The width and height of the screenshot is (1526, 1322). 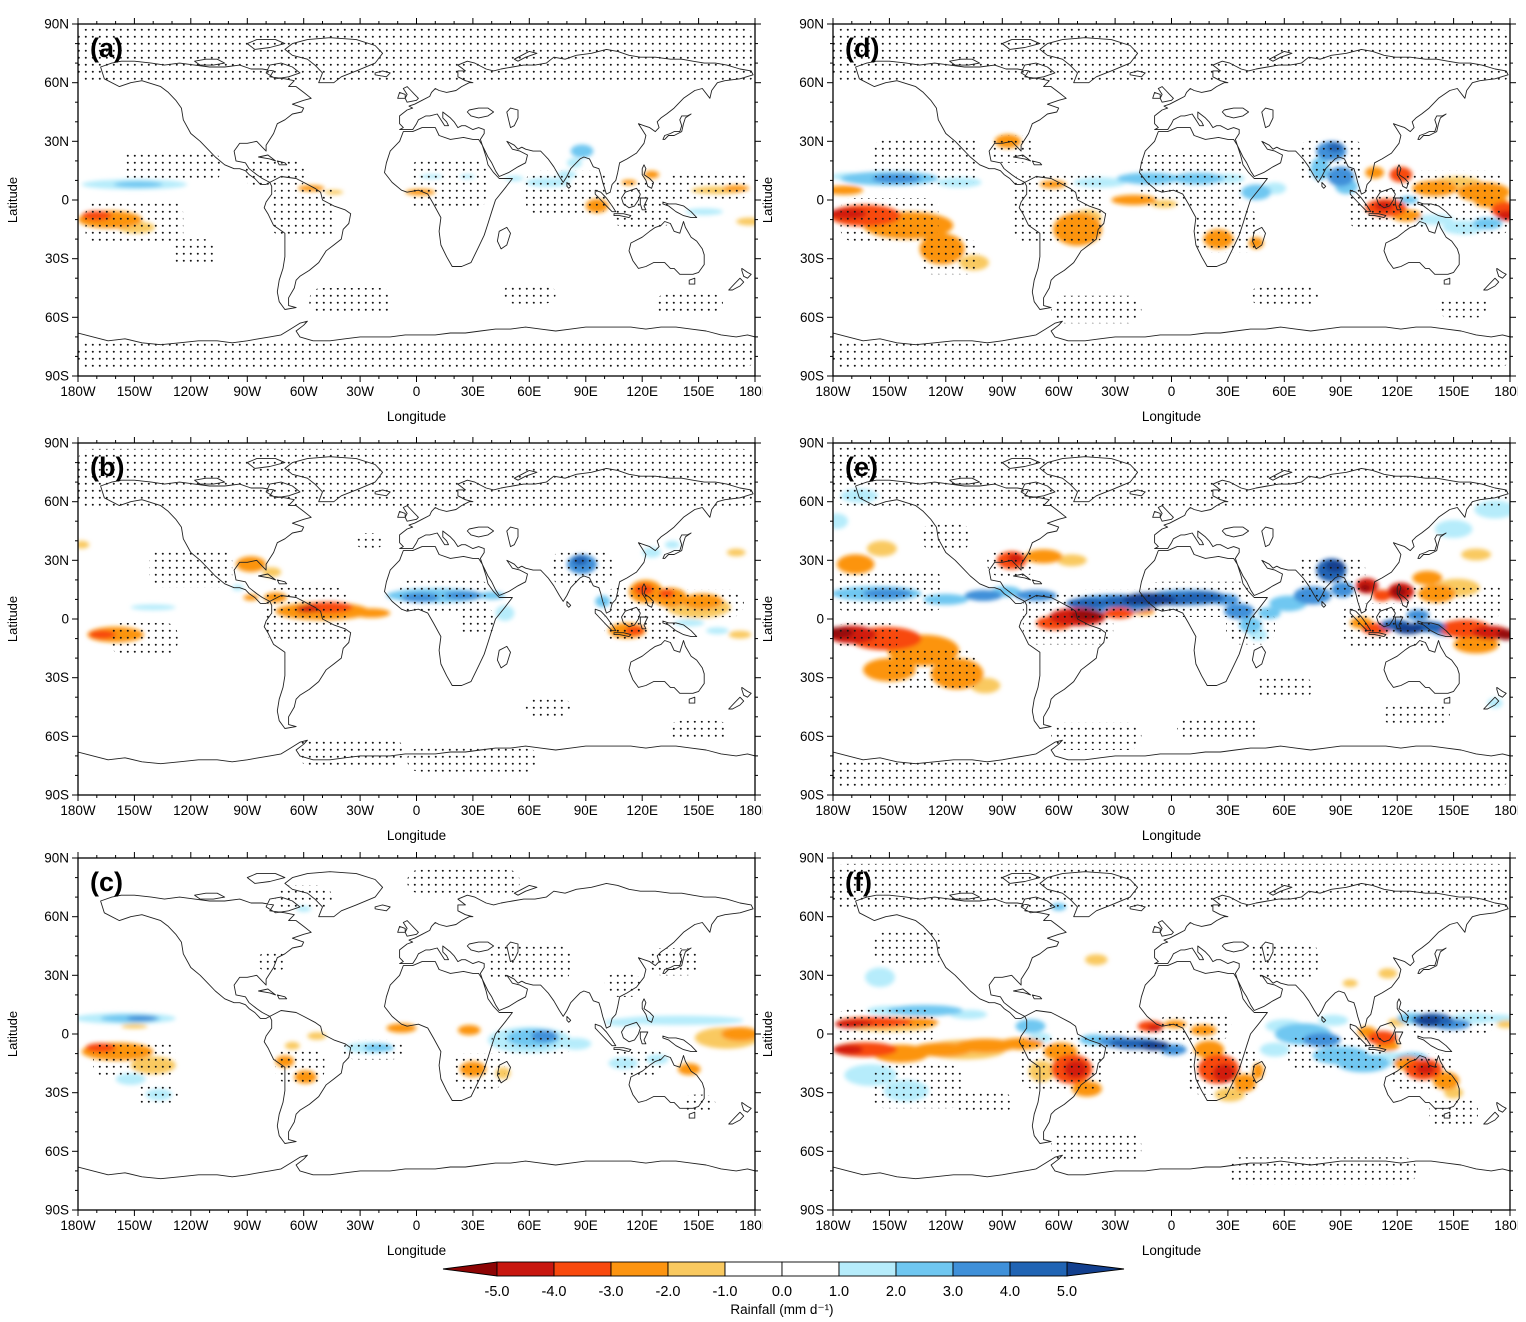 What do you see at coordinates (858, 882) in the screenshot?
I see `panel-label: (f)` at bounding box center [858, 882].